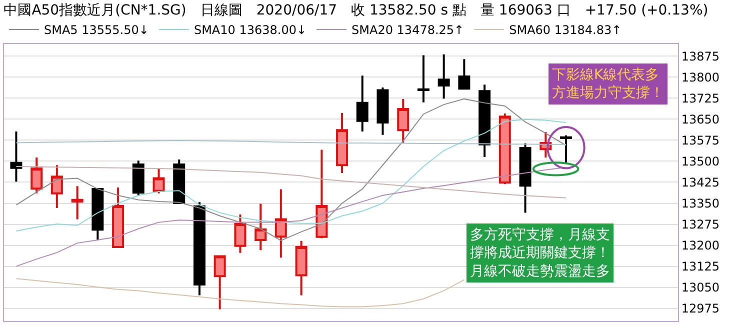 This screenshot has height=327, width=740. I want to click on legend-label: SMA10 13638.00↓, so click(250, 30).